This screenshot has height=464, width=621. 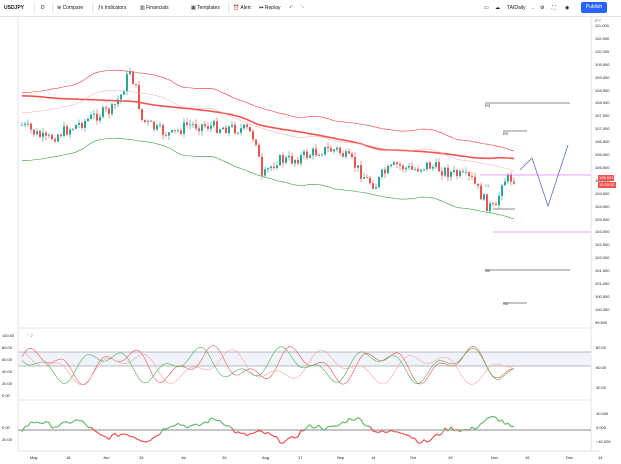 I want to click on price-tick-label: 104.000, so click(x=602, y=206).